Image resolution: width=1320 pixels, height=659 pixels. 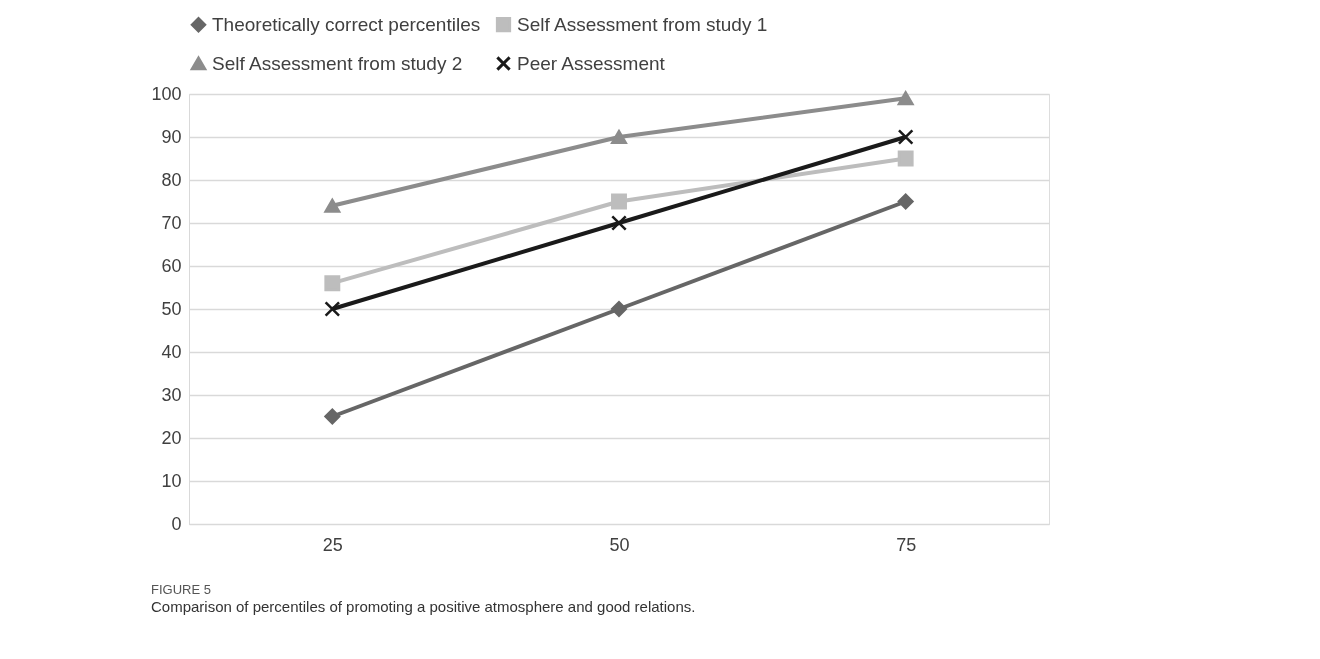 What do you see at coordinates (176, 523) in the screenshot?
I see `y-tick-label: 0` at bounding box center [176, 523].